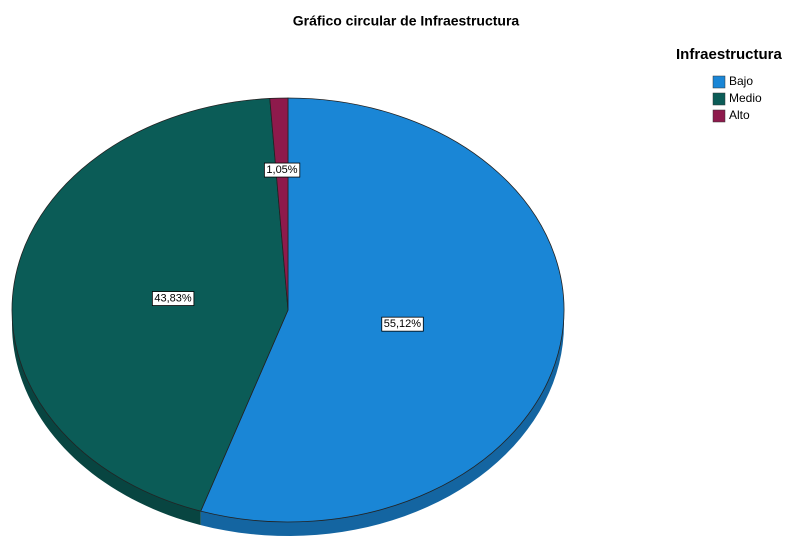  I want to click on legend-title: Infraestructura, so click(729, 54).